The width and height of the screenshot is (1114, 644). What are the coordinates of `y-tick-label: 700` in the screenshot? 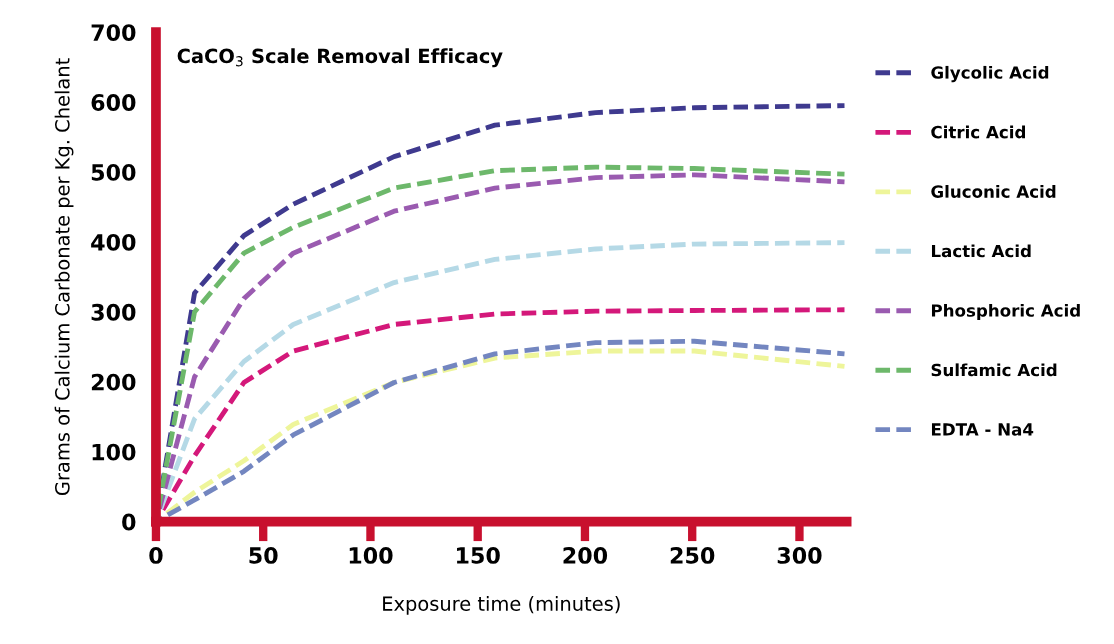 It's located at (113, 32).